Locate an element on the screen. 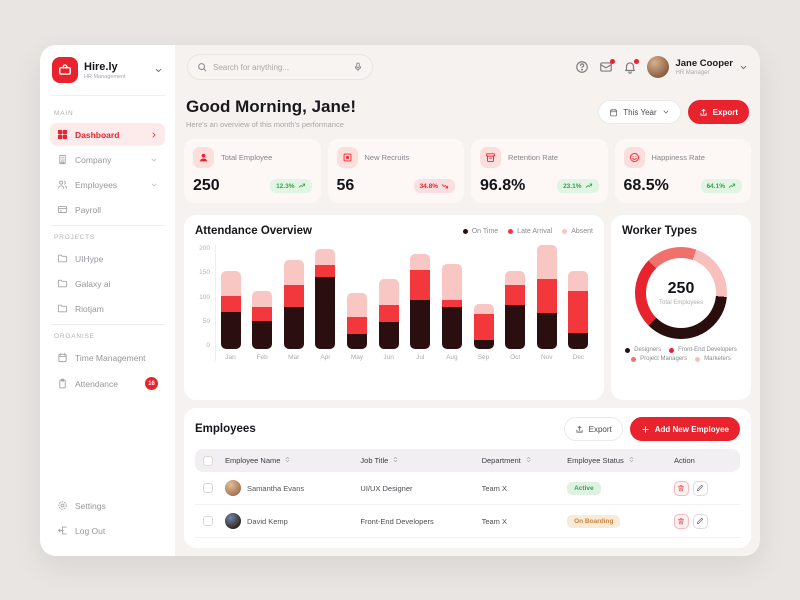  attendance-legend: On Time Late Arrival Absent is located at coordinates (527, 231).